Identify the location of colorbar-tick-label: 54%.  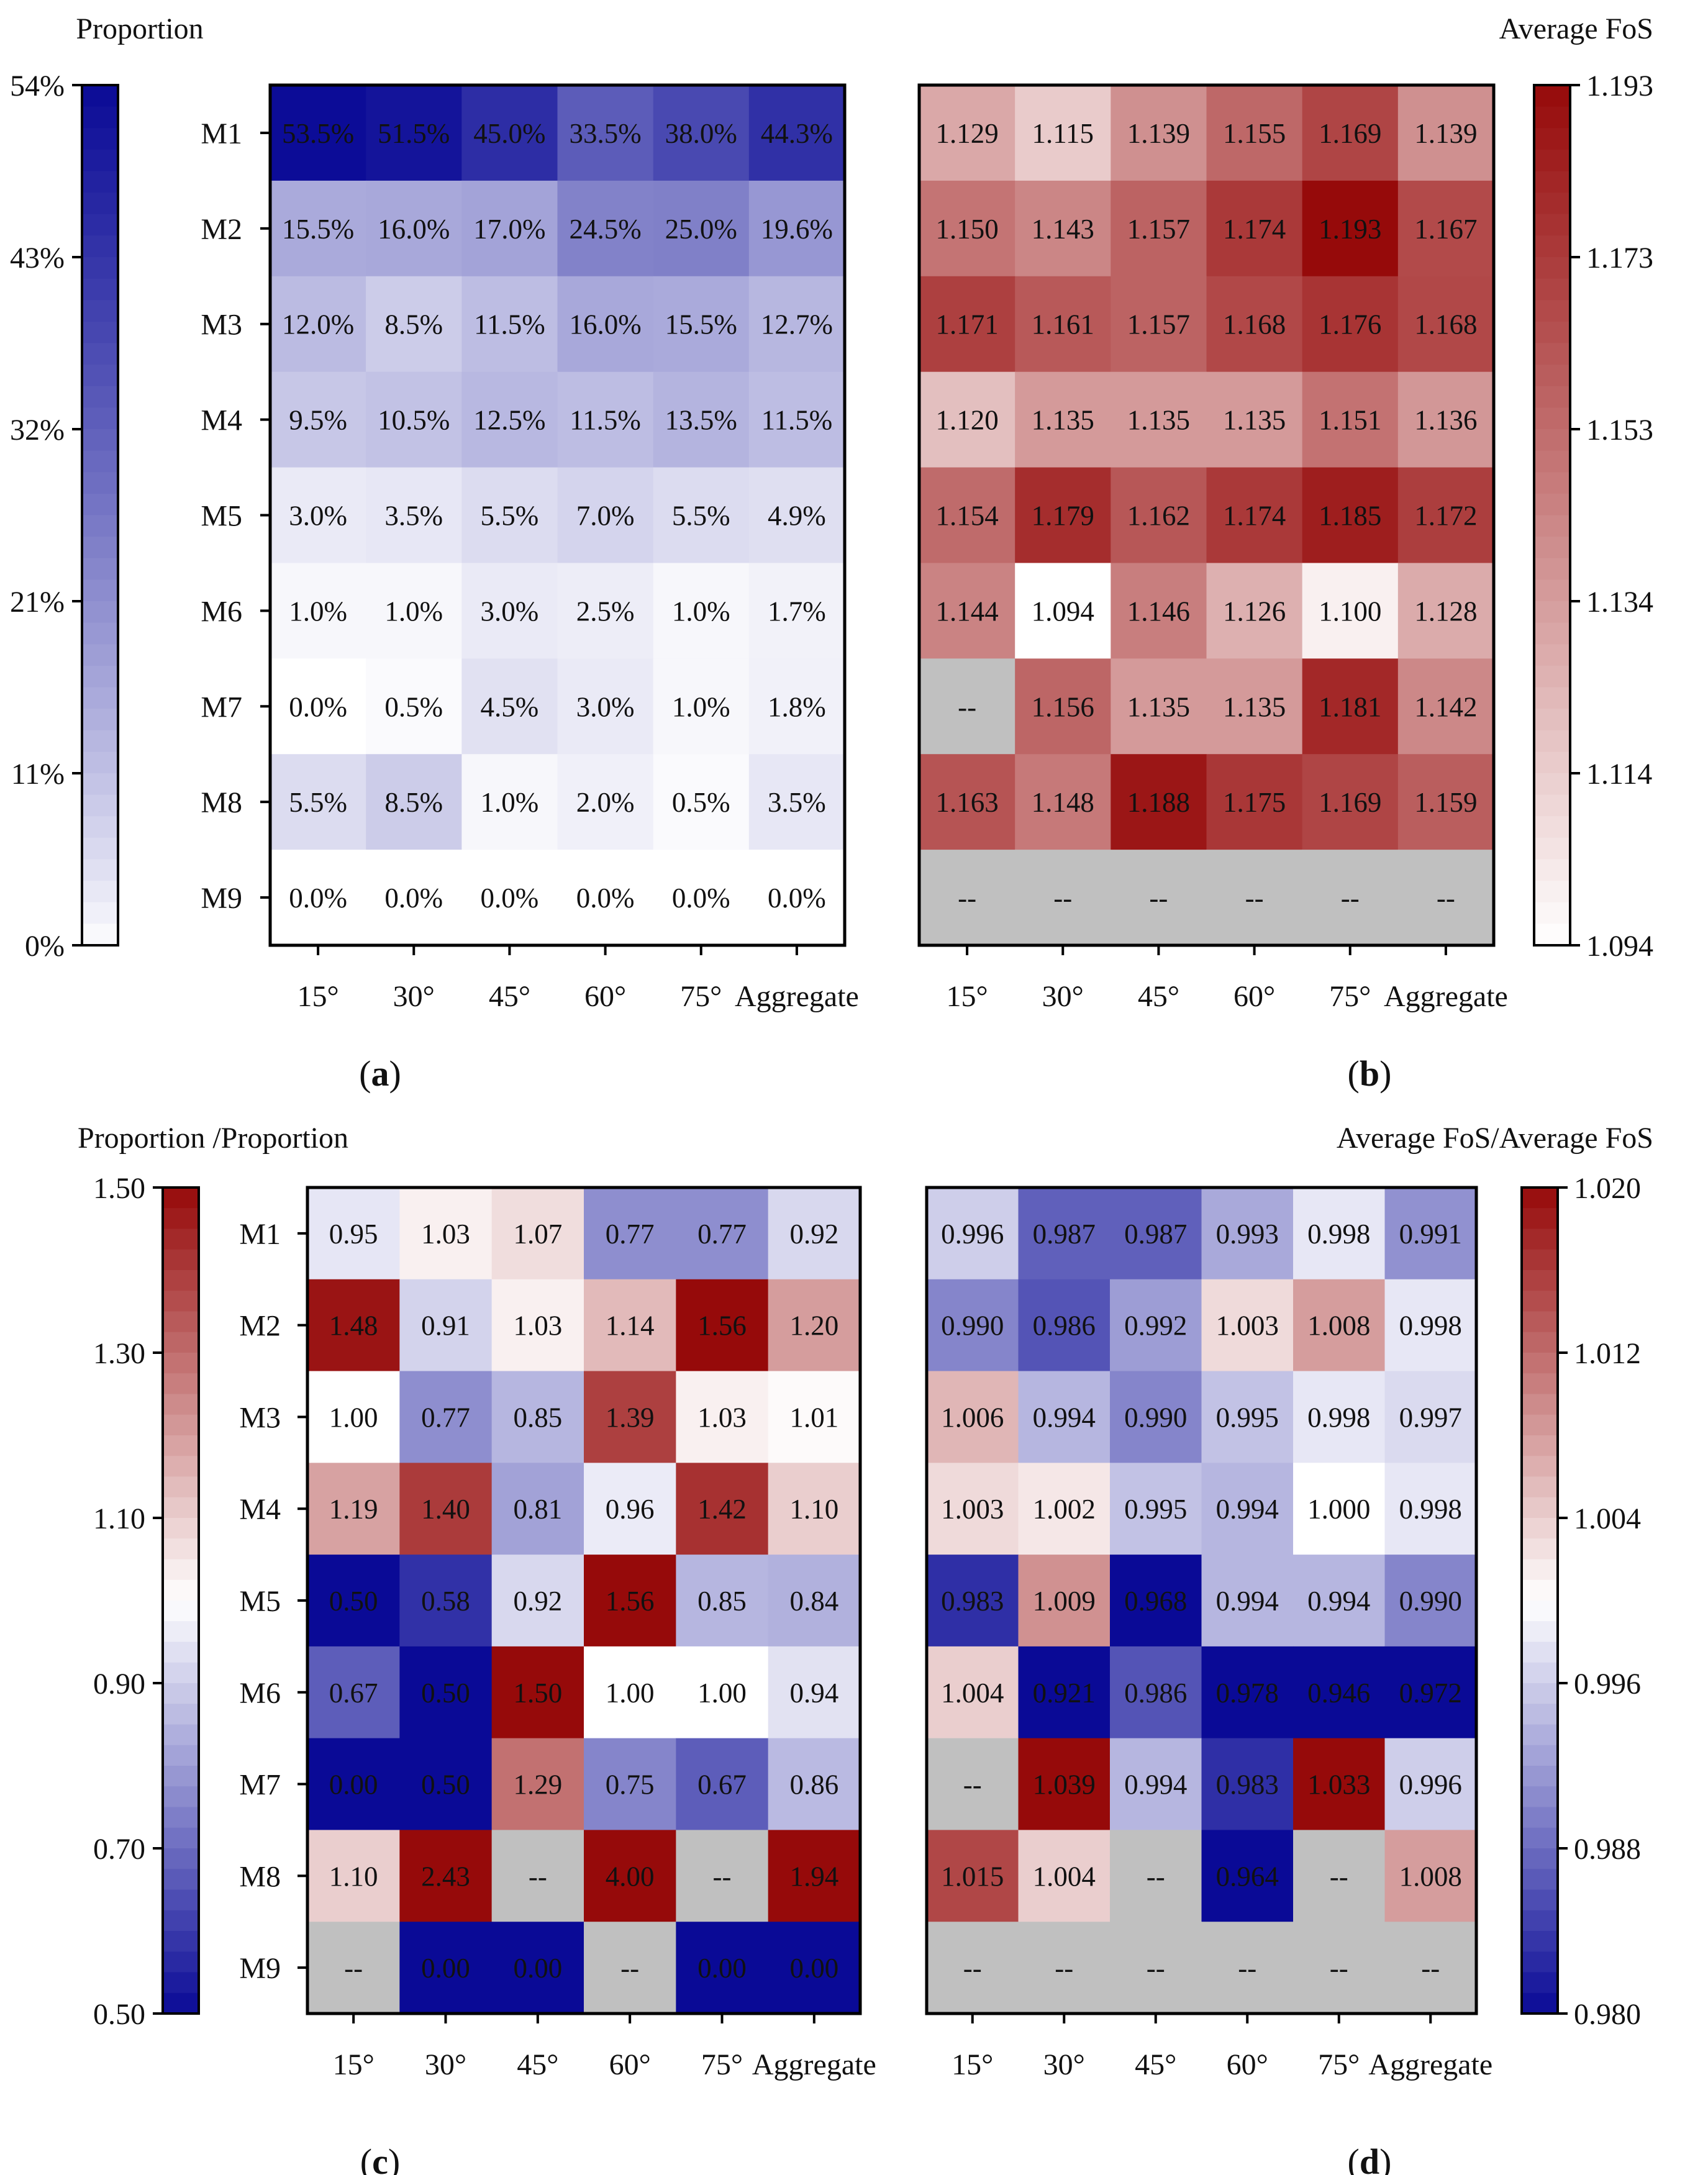
(37, 86).